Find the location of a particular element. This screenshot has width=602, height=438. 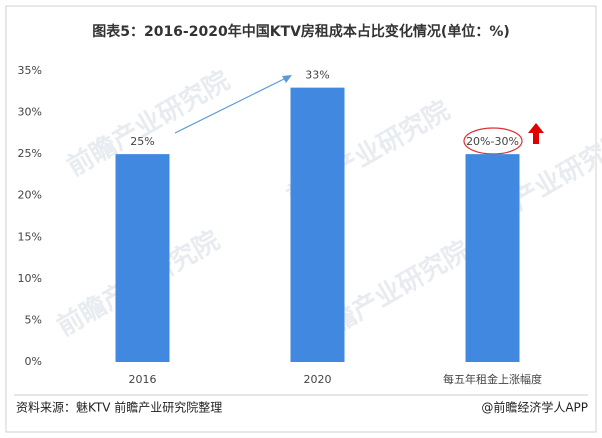

y-tick-label: 30% is located at coordinates (30, 112).